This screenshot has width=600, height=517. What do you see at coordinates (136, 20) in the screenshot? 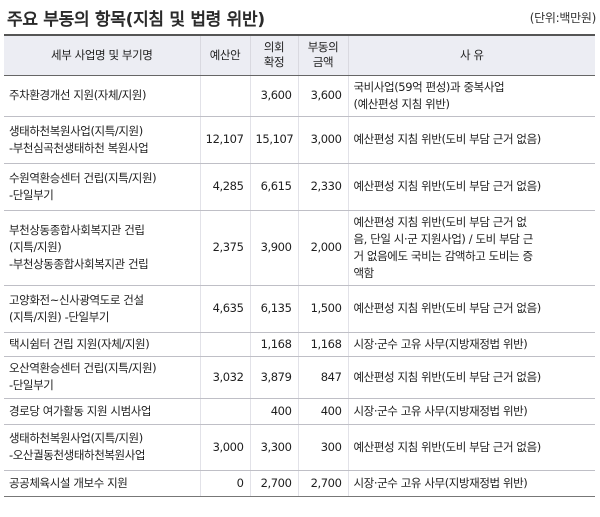
I see `page-title: 주요 부동의 항목(지침 및 법령 위반)` at bounding box center [136, 20].